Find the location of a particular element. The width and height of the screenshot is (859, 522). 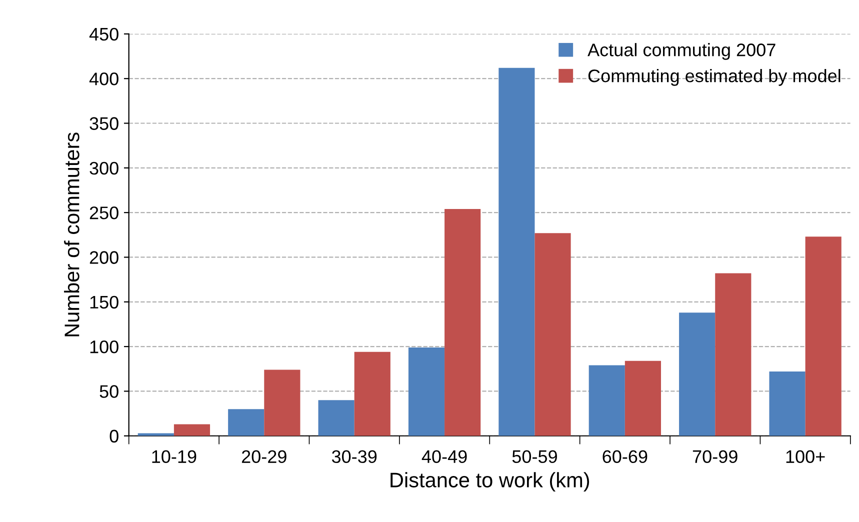

y-tick-label: 400 is located at coordinates (103, 79).